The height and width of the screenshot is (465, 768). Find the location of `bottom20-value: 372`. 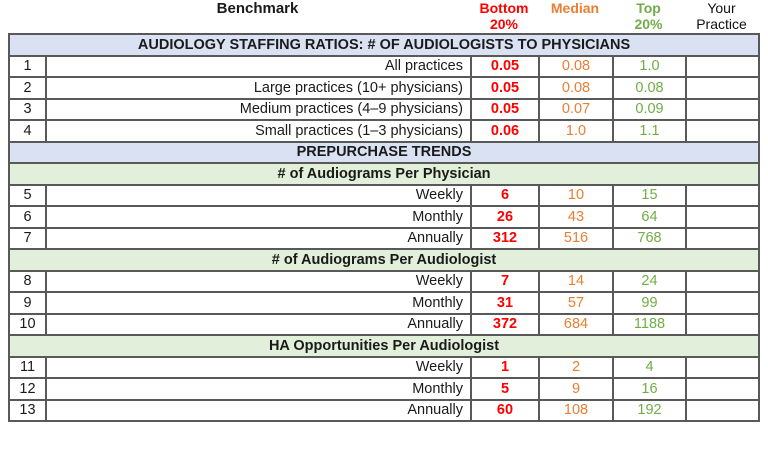

bottom20-value: 372 is located at coordinates (505, 324).